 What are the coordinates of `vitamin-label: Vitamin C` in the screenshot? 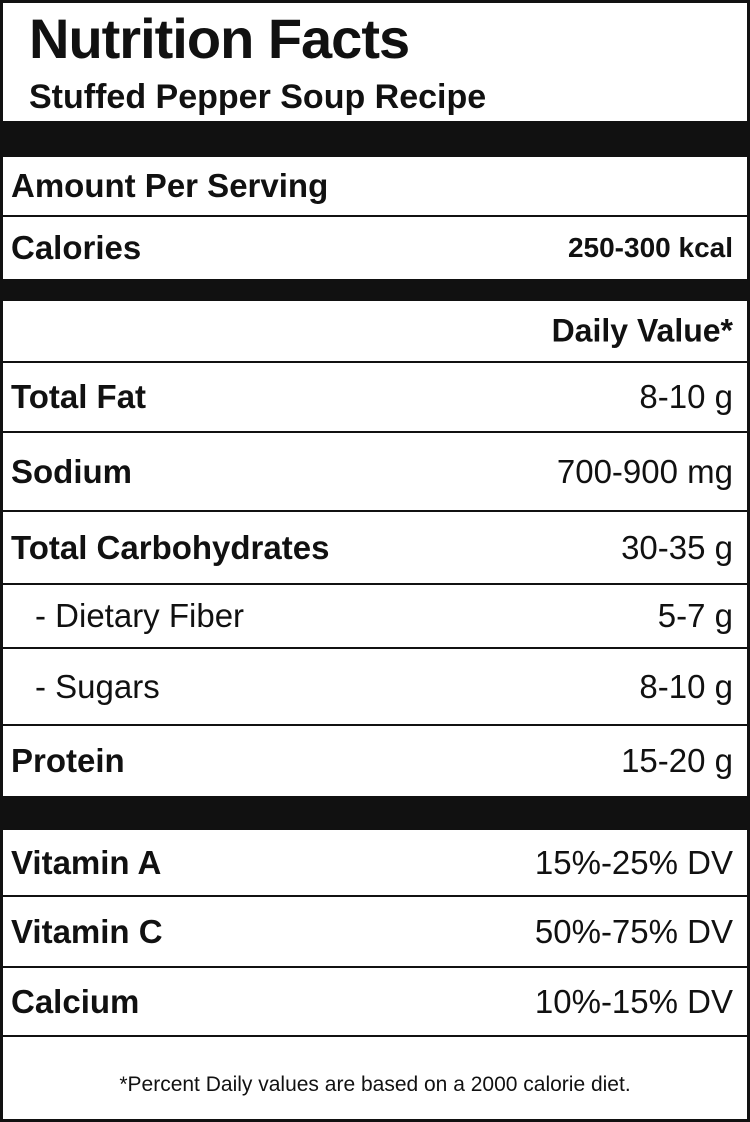 It's located at (87, 931).